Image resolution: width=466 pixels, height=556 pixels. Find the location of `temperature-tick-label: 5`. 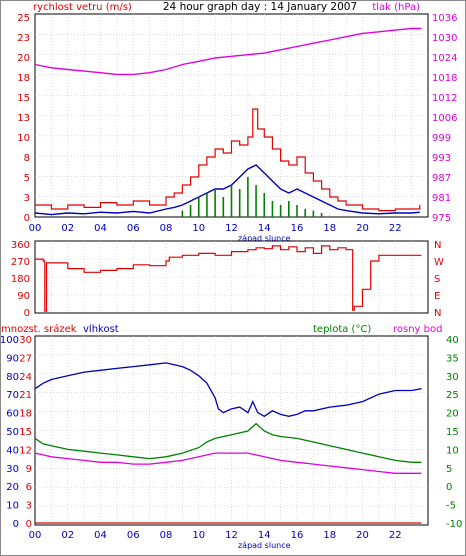

temperature-tick-label: 5 is located at coordinates (449, 469).